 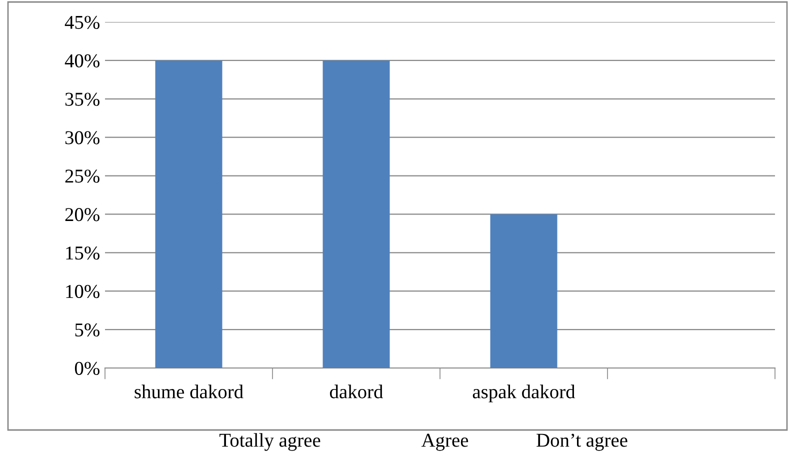 I want to click on y-tick-label: 40%, so click(x=82, y=61).